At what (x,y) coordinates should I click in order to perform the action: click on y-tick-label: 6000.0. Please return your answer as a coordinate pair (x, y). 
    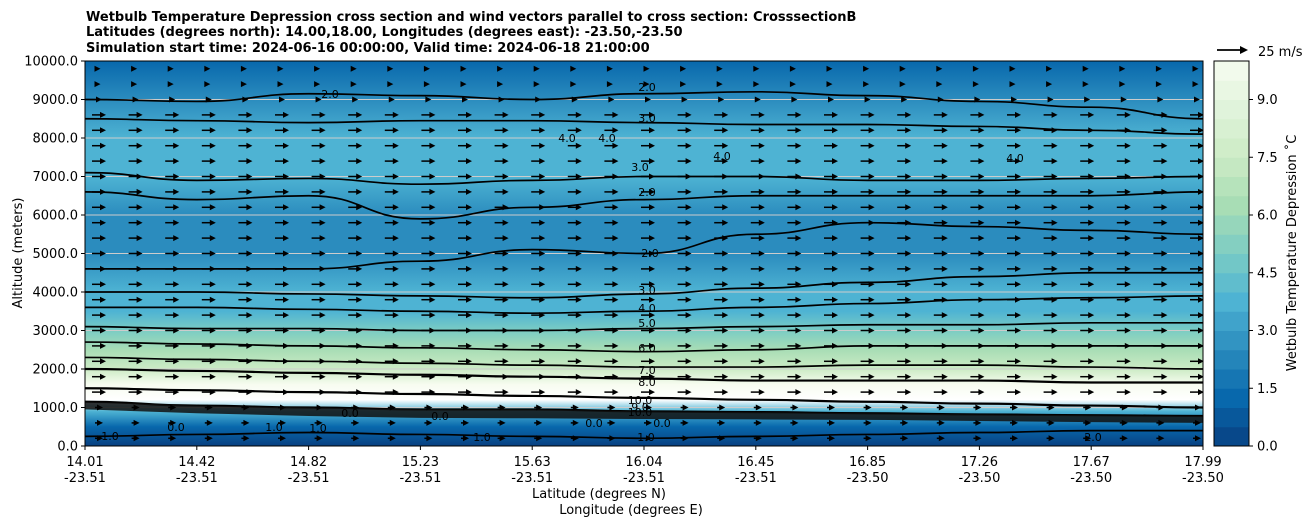
    Looking at the image, I should click on (56, 216).